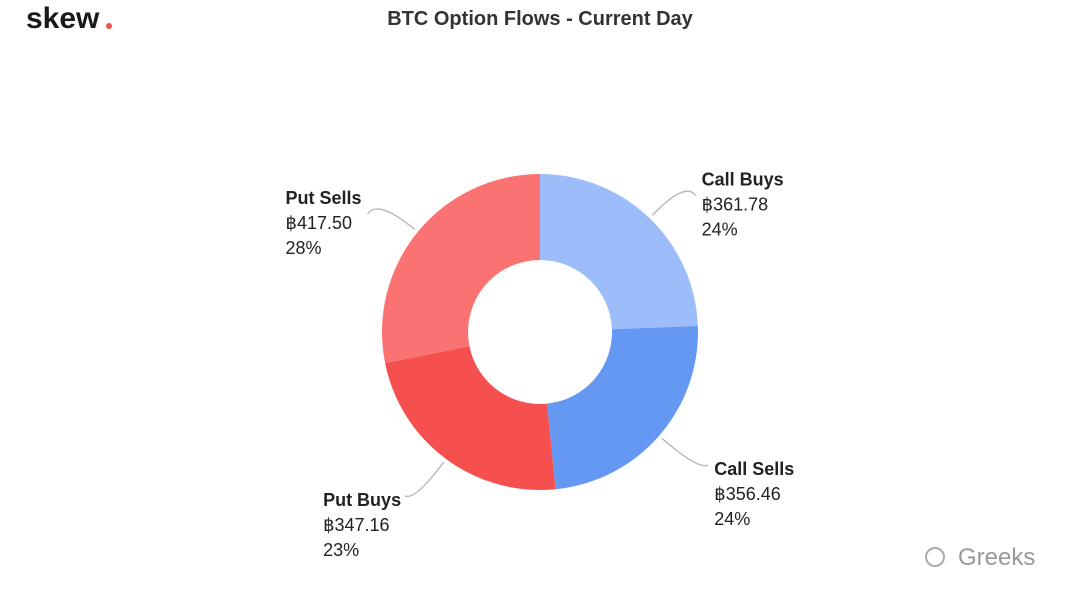  Describe the element at coordinates (754, 469) in the screenshot. I see `slice-name: Call Sells` at that location.